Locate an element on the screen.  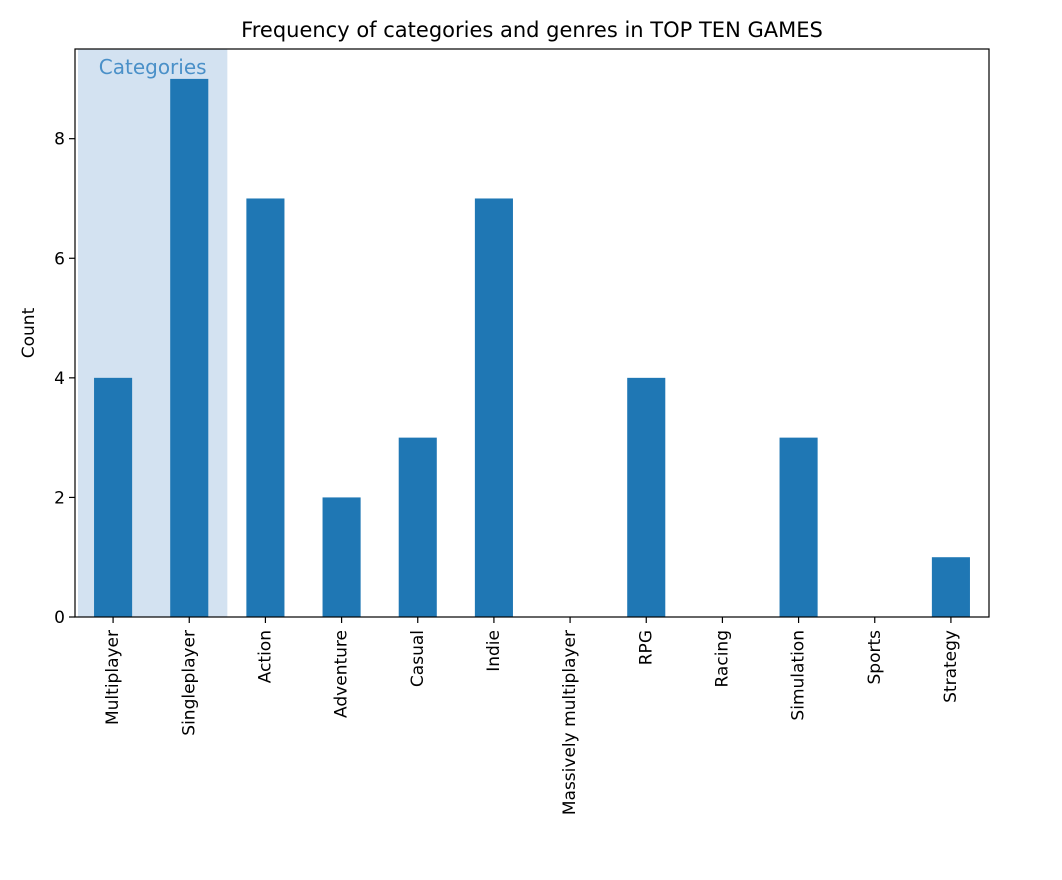
y-tick-label: 2 is located at coordinates (59, 498).